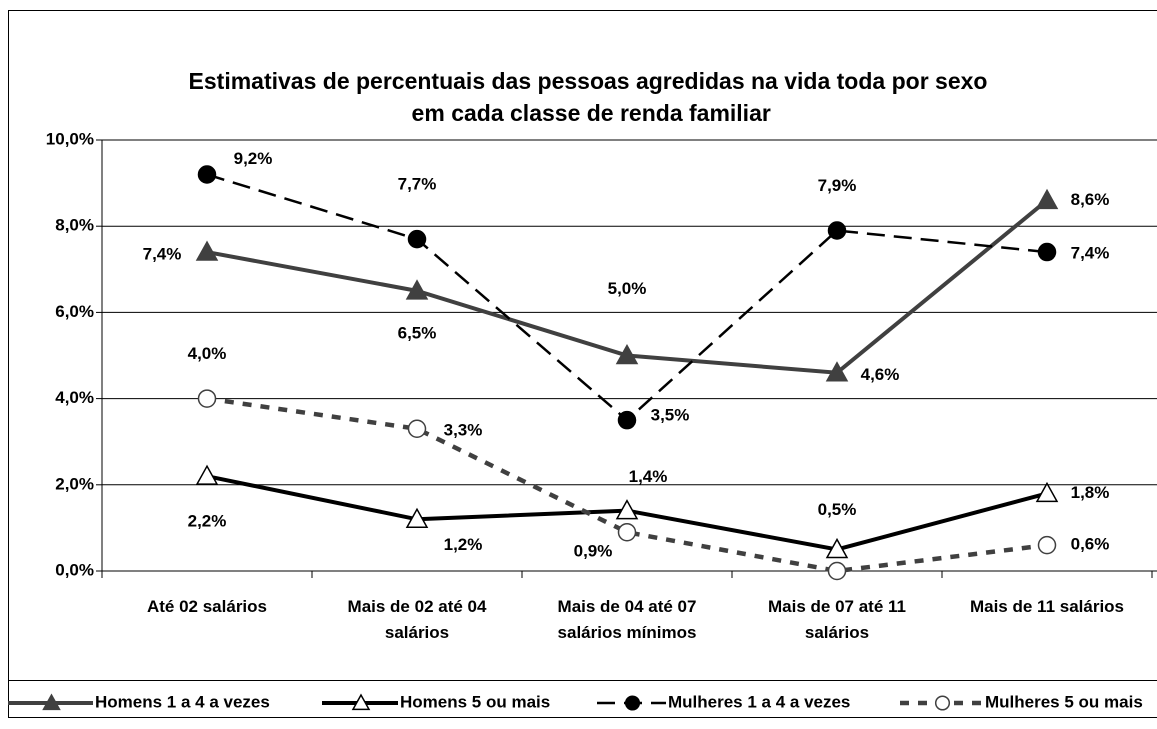 The width and height of the screenshot is (1157, 729). I want to click on data-label: 7,7%, so click(417, 184).